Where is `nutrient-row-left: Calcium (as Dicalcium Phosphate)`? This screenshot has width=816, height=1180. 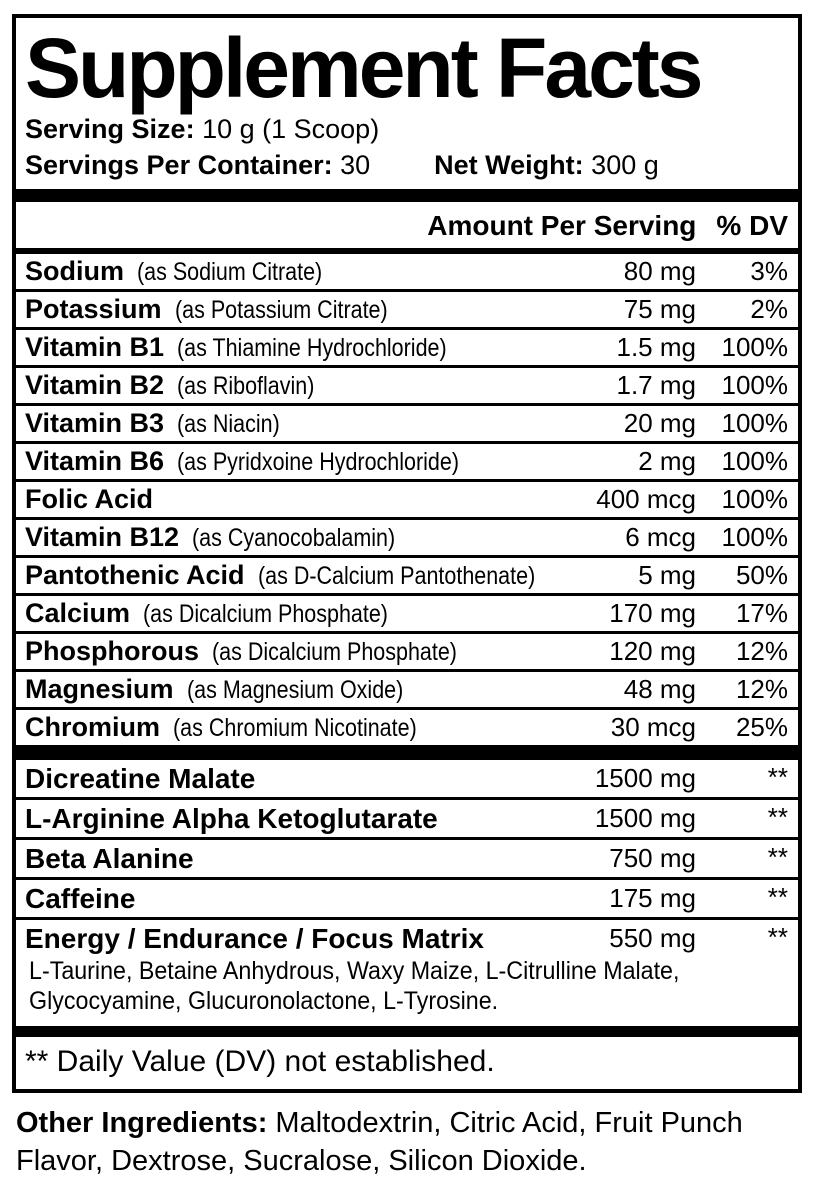
nutrient-row-left: Calcium (as Dicalcium Phosphate) is located at coordinates (317, 613).